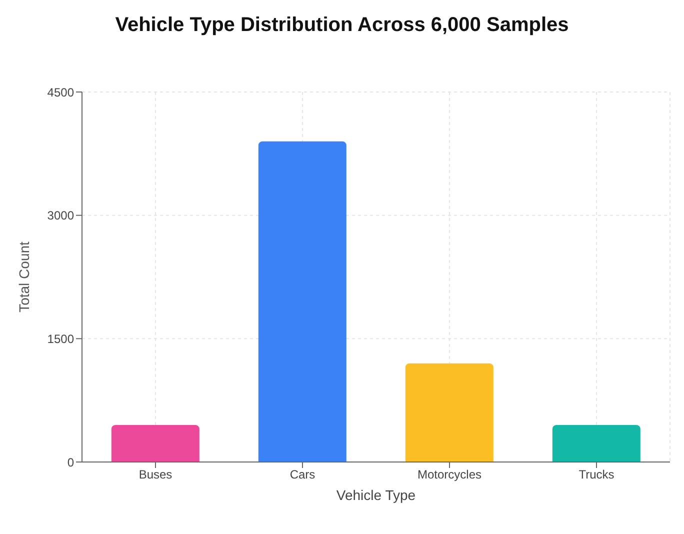 This screenshot has height=534, width=684. I want to click on y-tick-label: 4500, so click(60, 92).